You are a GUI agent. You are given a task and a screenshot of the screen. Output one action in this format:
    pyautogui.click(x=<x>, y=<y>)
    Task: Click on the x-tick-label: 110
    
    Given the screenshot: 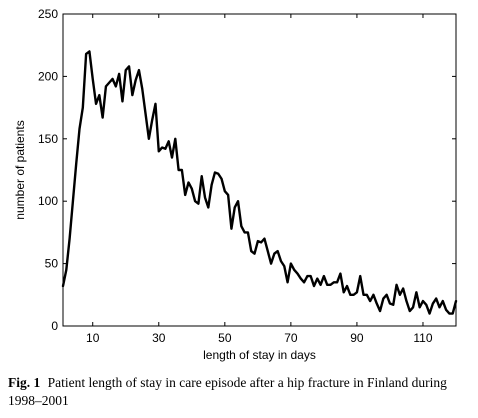 What is the action you would take?
    pyautogui.click(x=422, y=338)
    